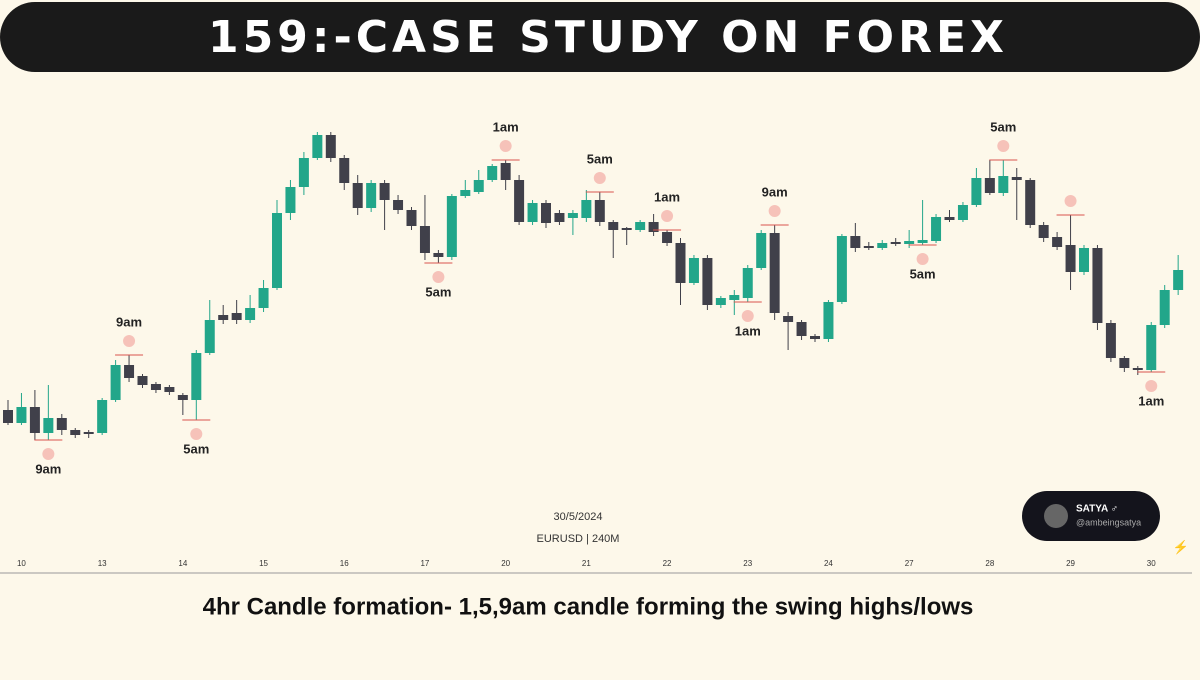 The height and width of the screenshot is (680, 1200). What do you see at coordinates (182, 563) in the screenshot?
I see `x-tick-label: 14` at bounding box center [182, 563].